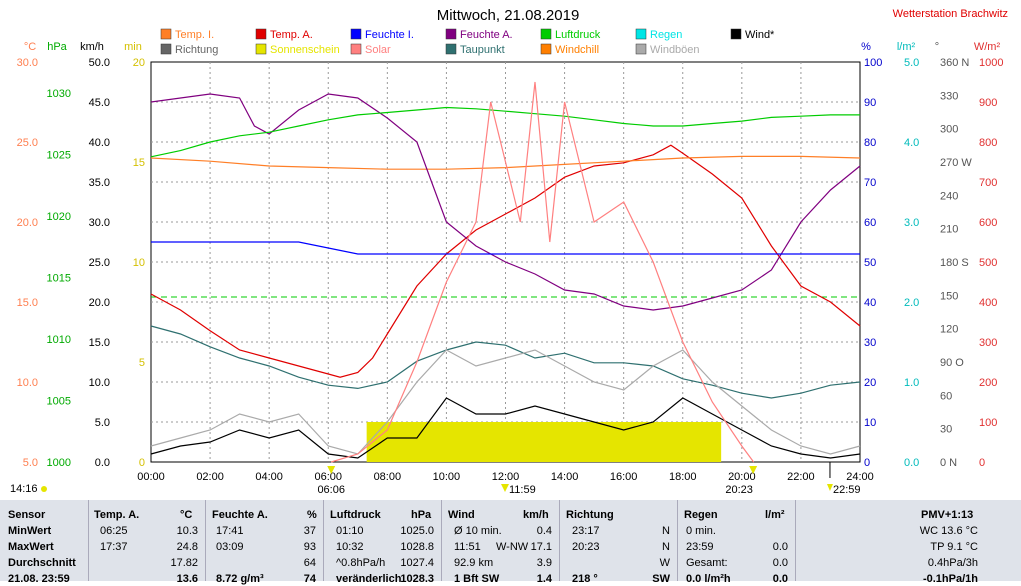 The width and height of the screenshot is (1021, 586). What do you see at coordinates (950, 579) in the screenshot?
I see `stat-extra: -0.1hPa/1h` at bounding box center [950, 579].